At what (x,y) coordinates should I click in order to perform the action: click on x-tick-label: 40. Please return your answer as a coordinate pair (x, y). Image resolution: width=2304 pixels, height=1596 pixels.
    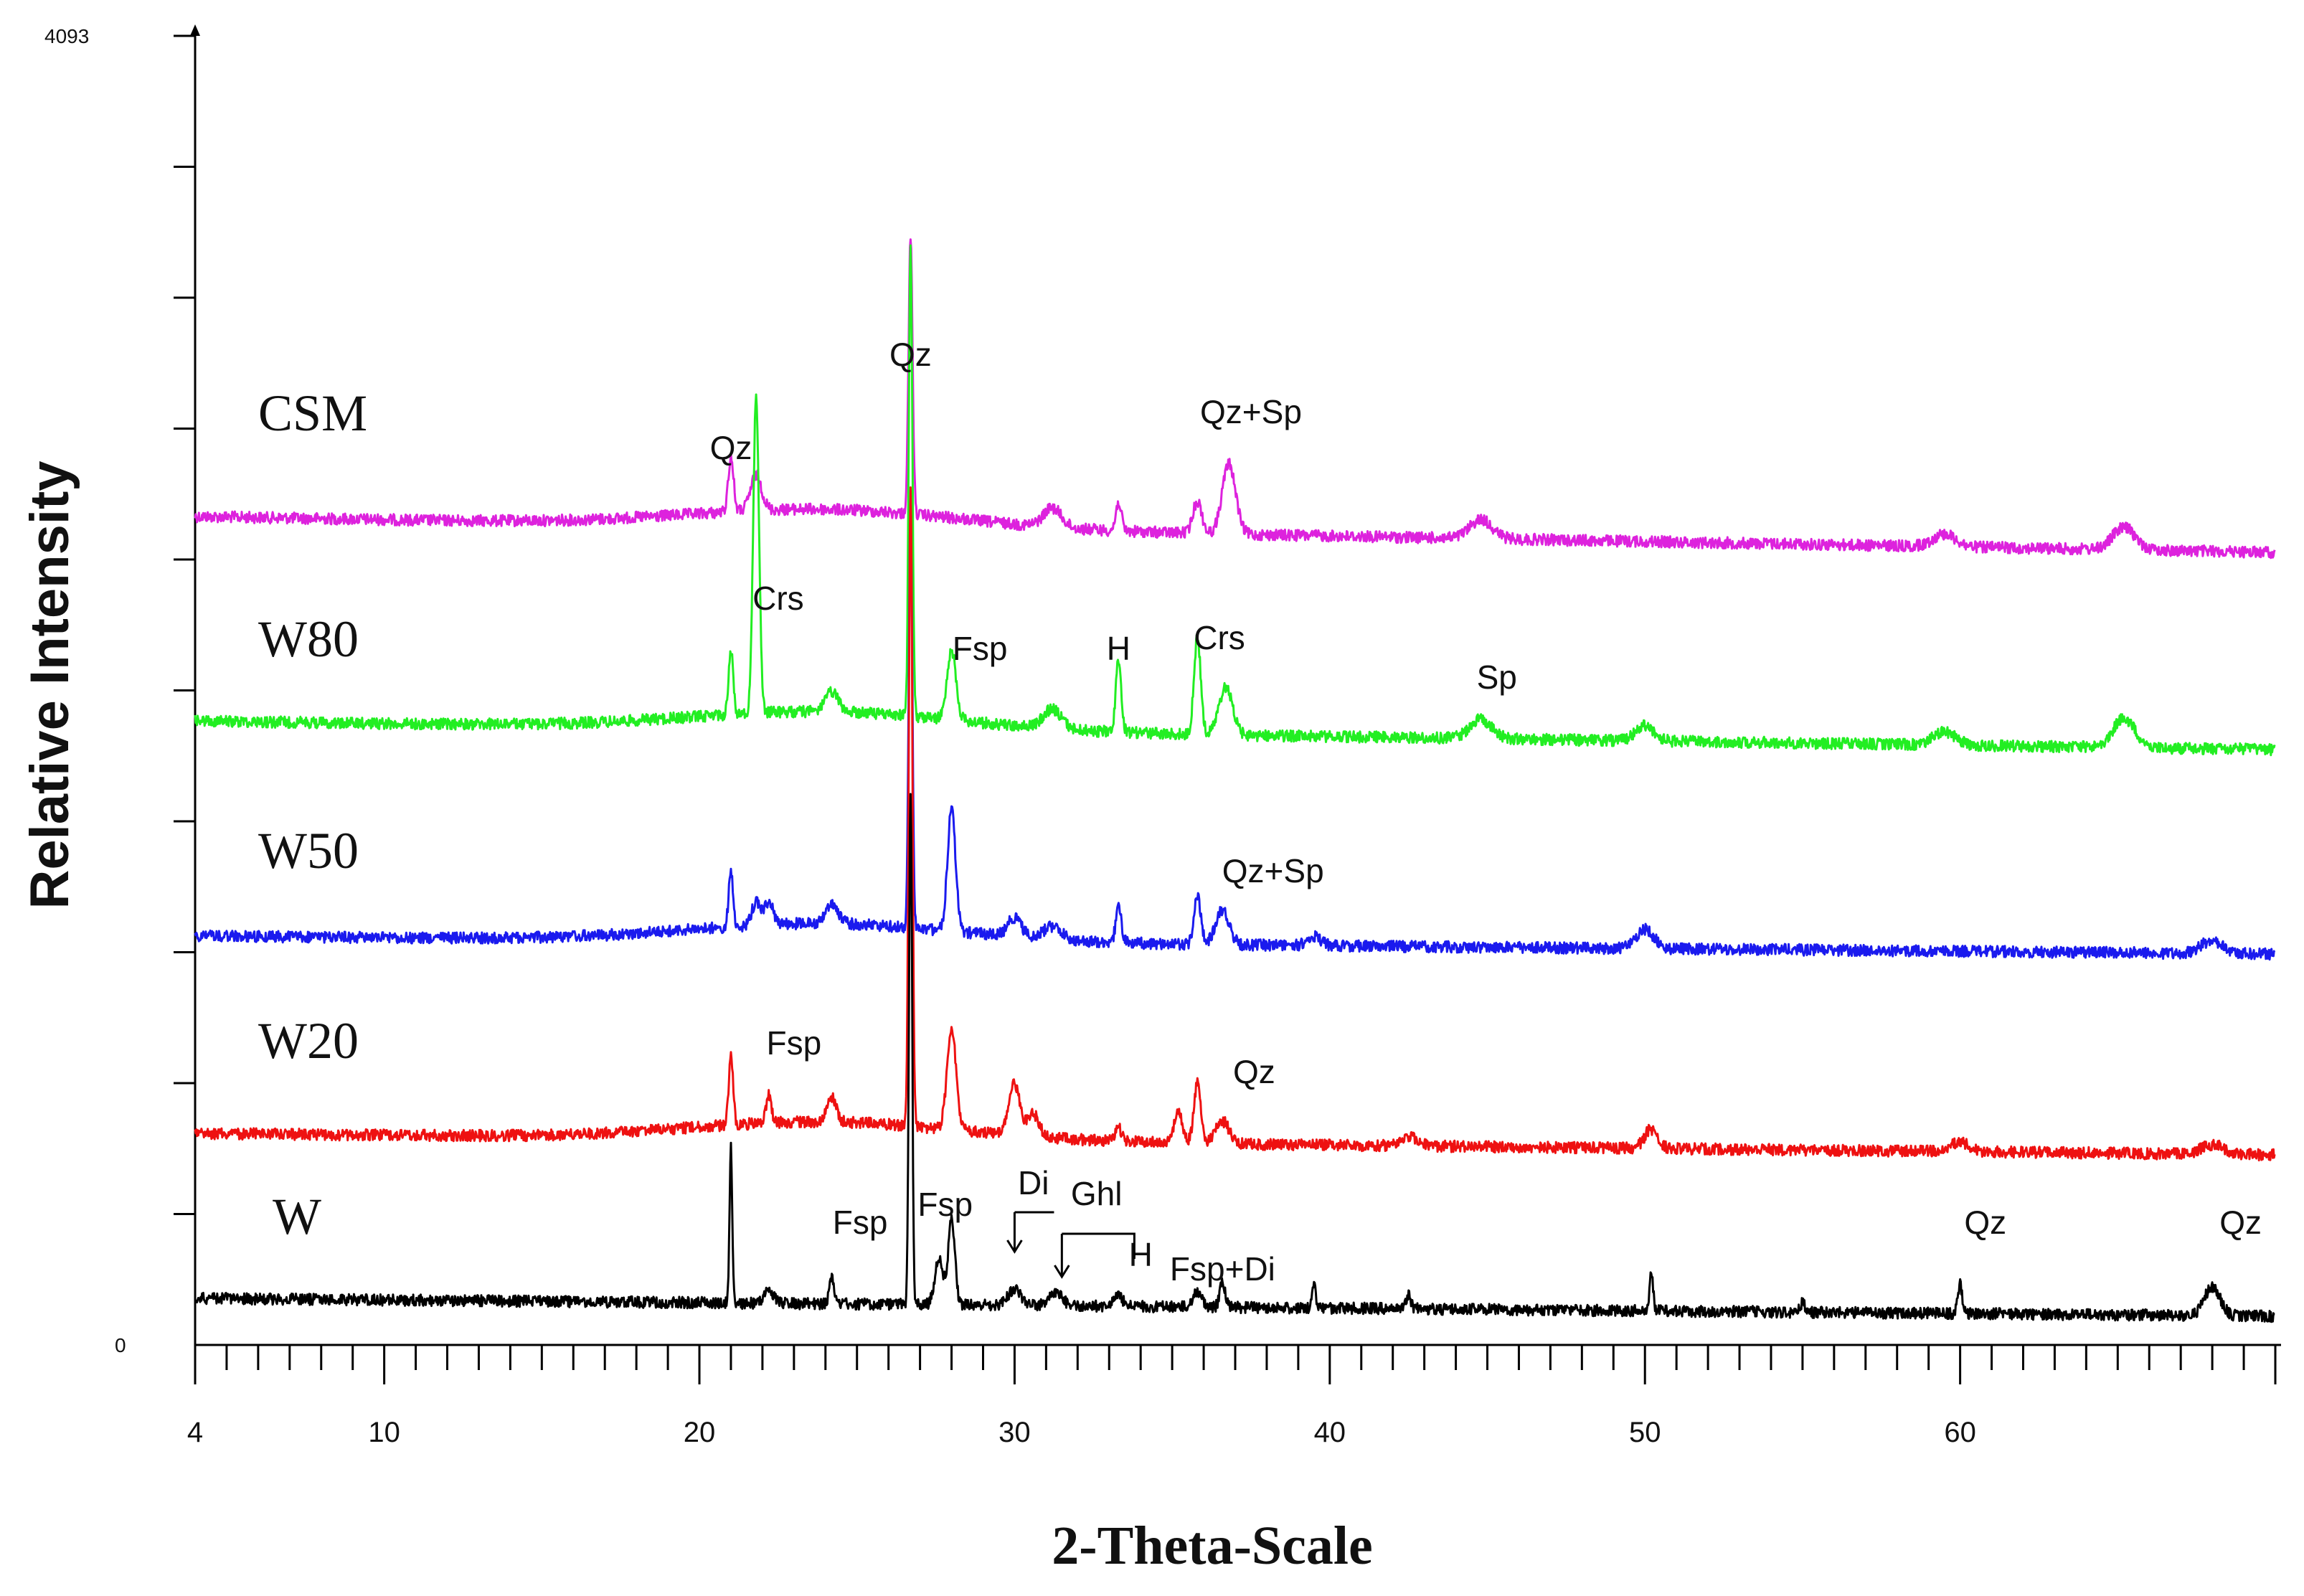
    Looking at the image, I should click on (1330, 1432).